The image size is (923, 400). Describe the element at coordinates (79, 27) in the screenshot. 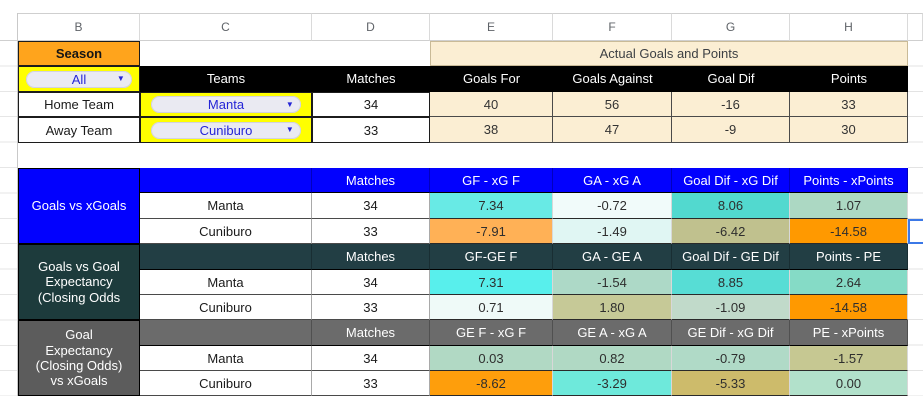

I see `column-header-b: B` at that location.